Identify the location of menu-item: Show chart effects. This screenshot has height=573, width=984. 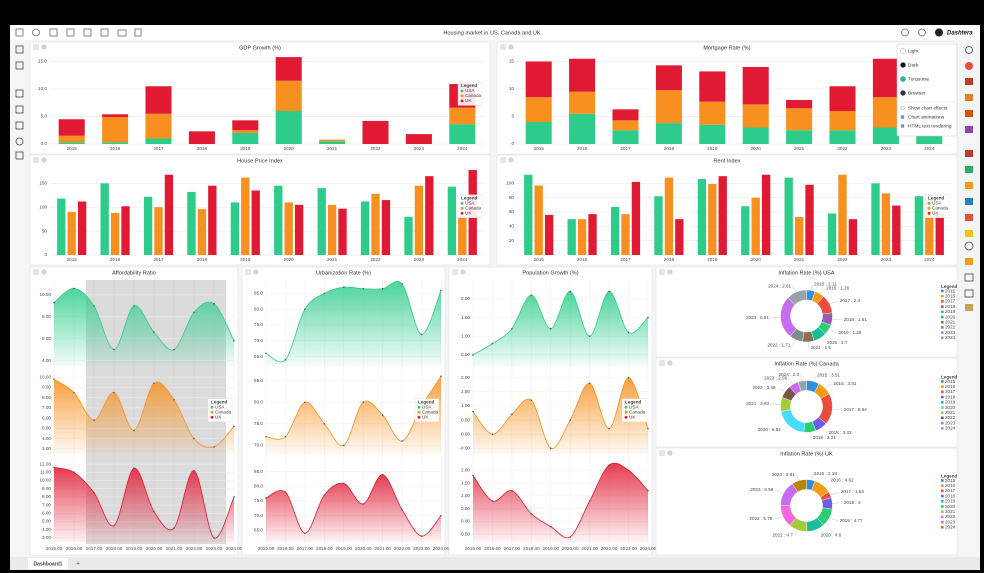
(928, 108).